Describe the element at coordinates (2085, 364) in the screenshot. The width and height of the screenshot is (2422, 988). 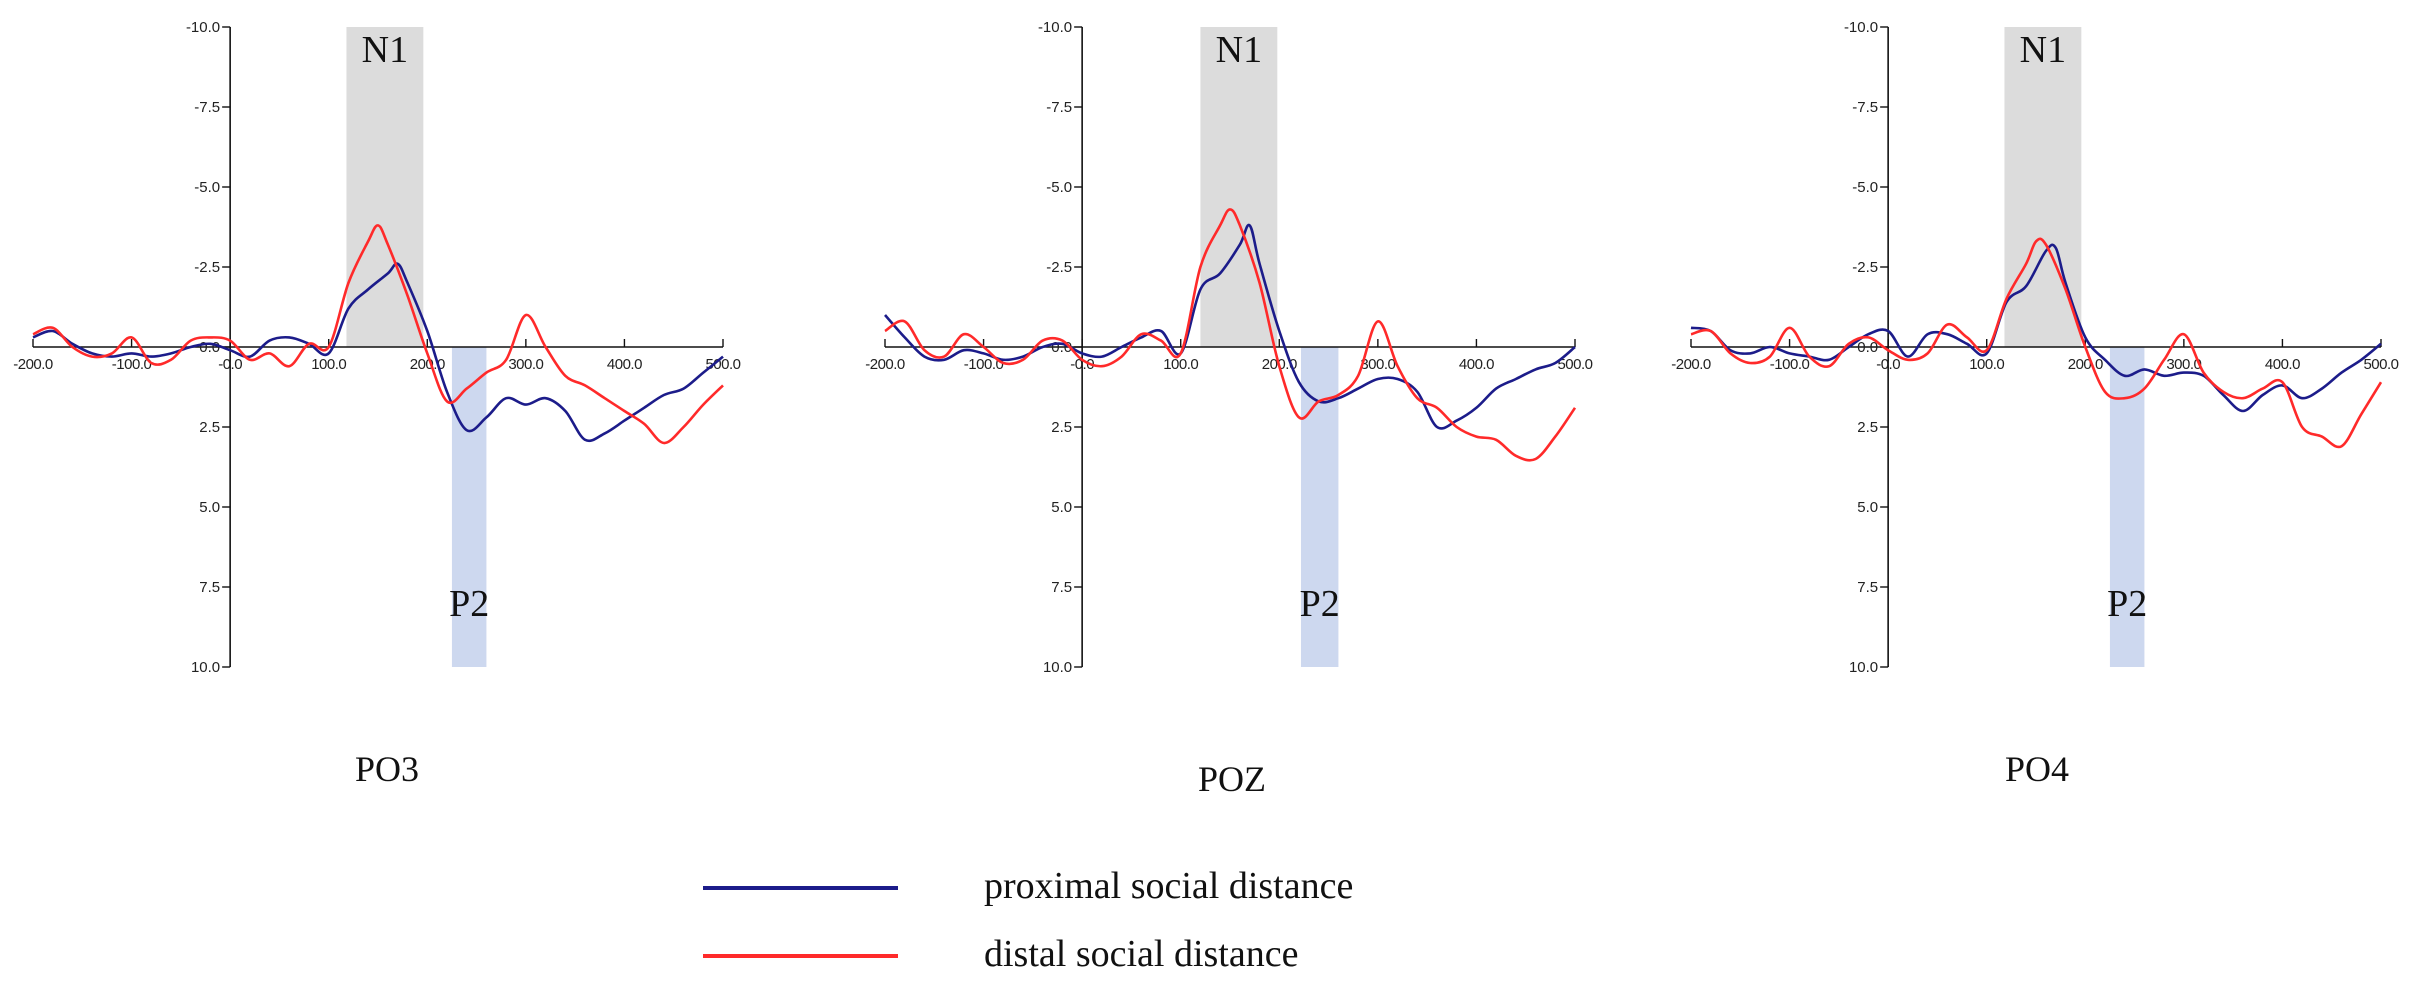
I see `x-tick-label: 200.0` at that location.